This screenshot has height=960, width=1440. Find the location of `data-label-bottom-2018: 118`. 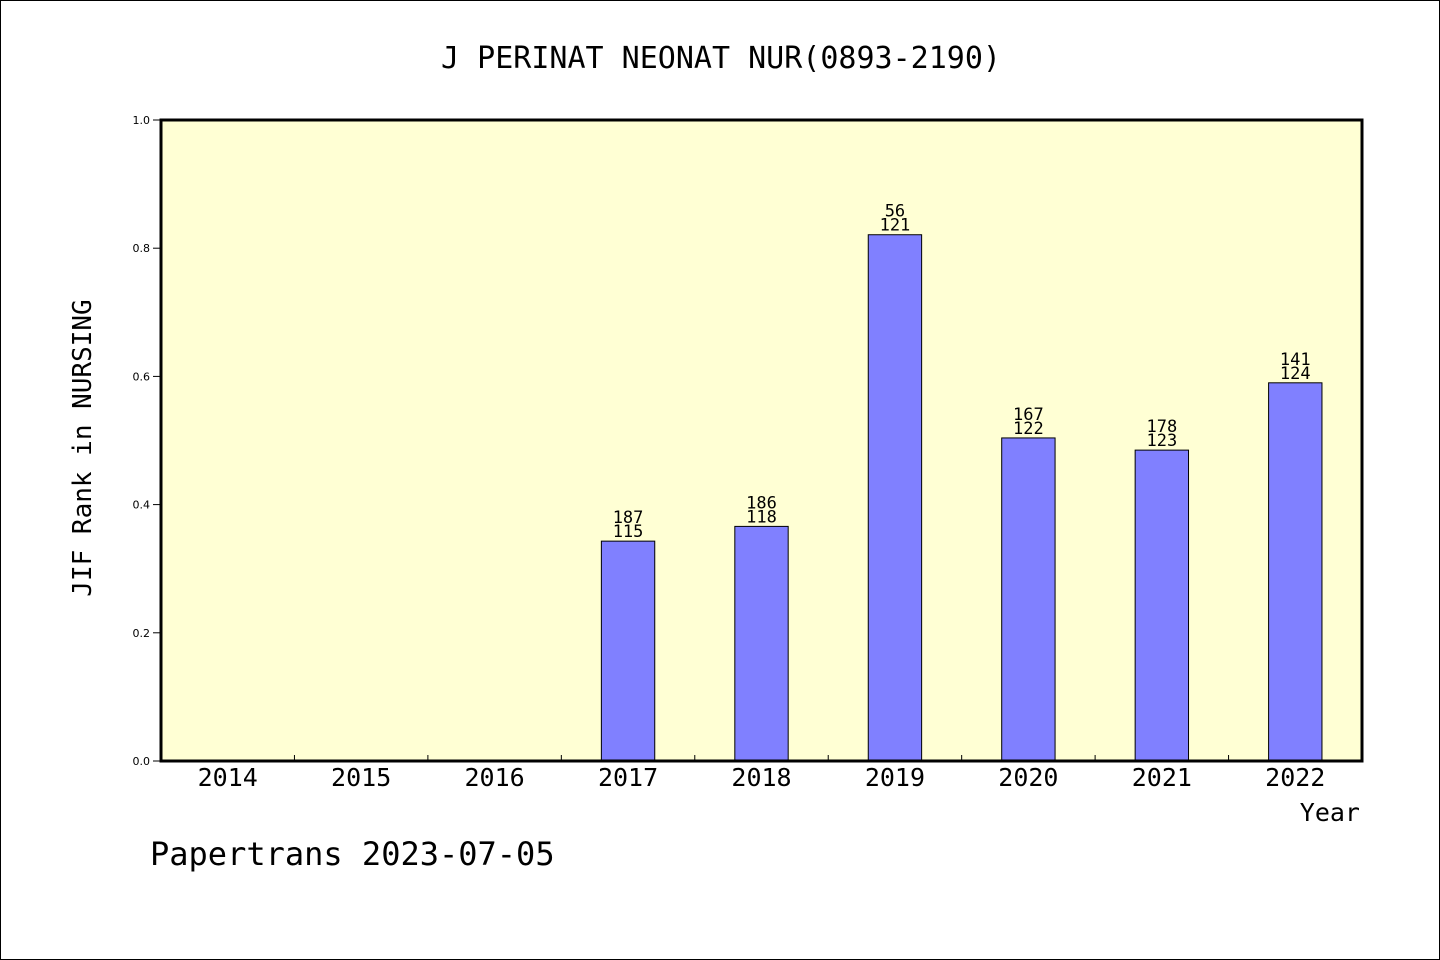

data-label-bottom-2018: 118 is located at coordinates (761, 517).